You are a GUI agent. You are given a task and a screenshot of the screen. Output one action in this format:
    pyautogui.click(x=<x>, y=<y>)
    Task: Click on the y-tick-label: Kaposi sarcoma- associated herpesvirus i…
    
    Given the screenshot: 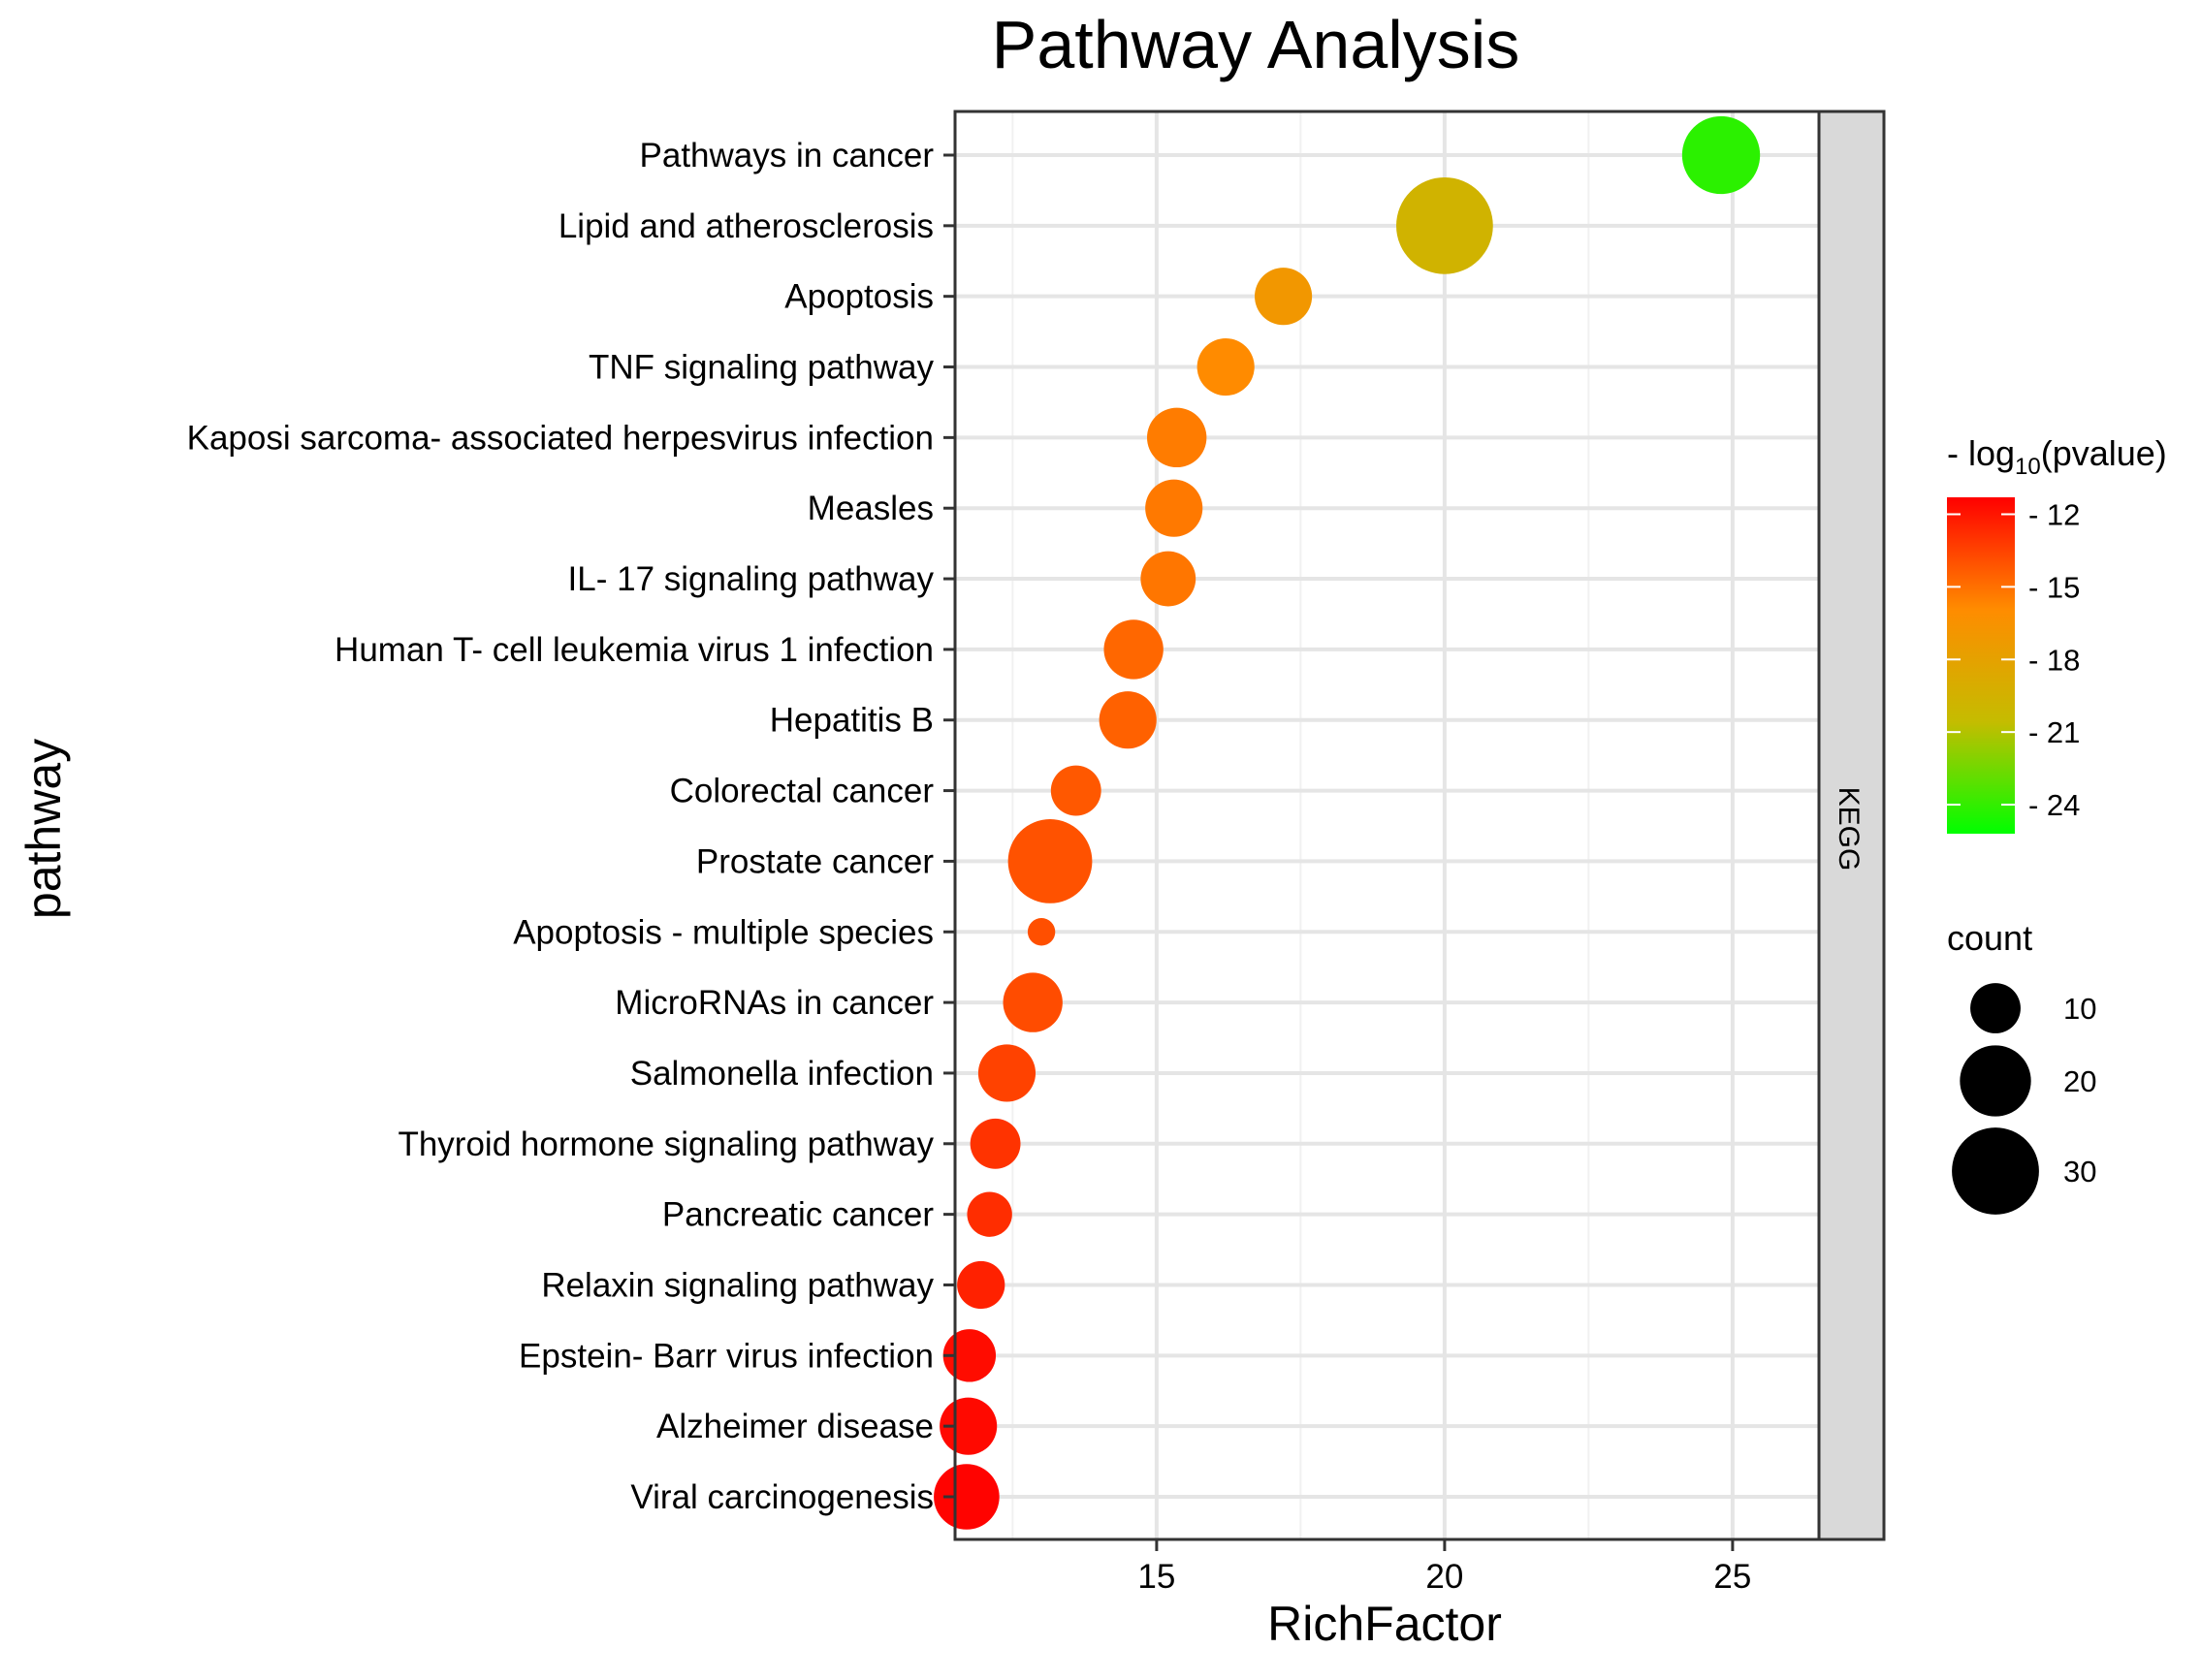 What is the action you would take?
    pyautogui.click(x=560, y=438)
    